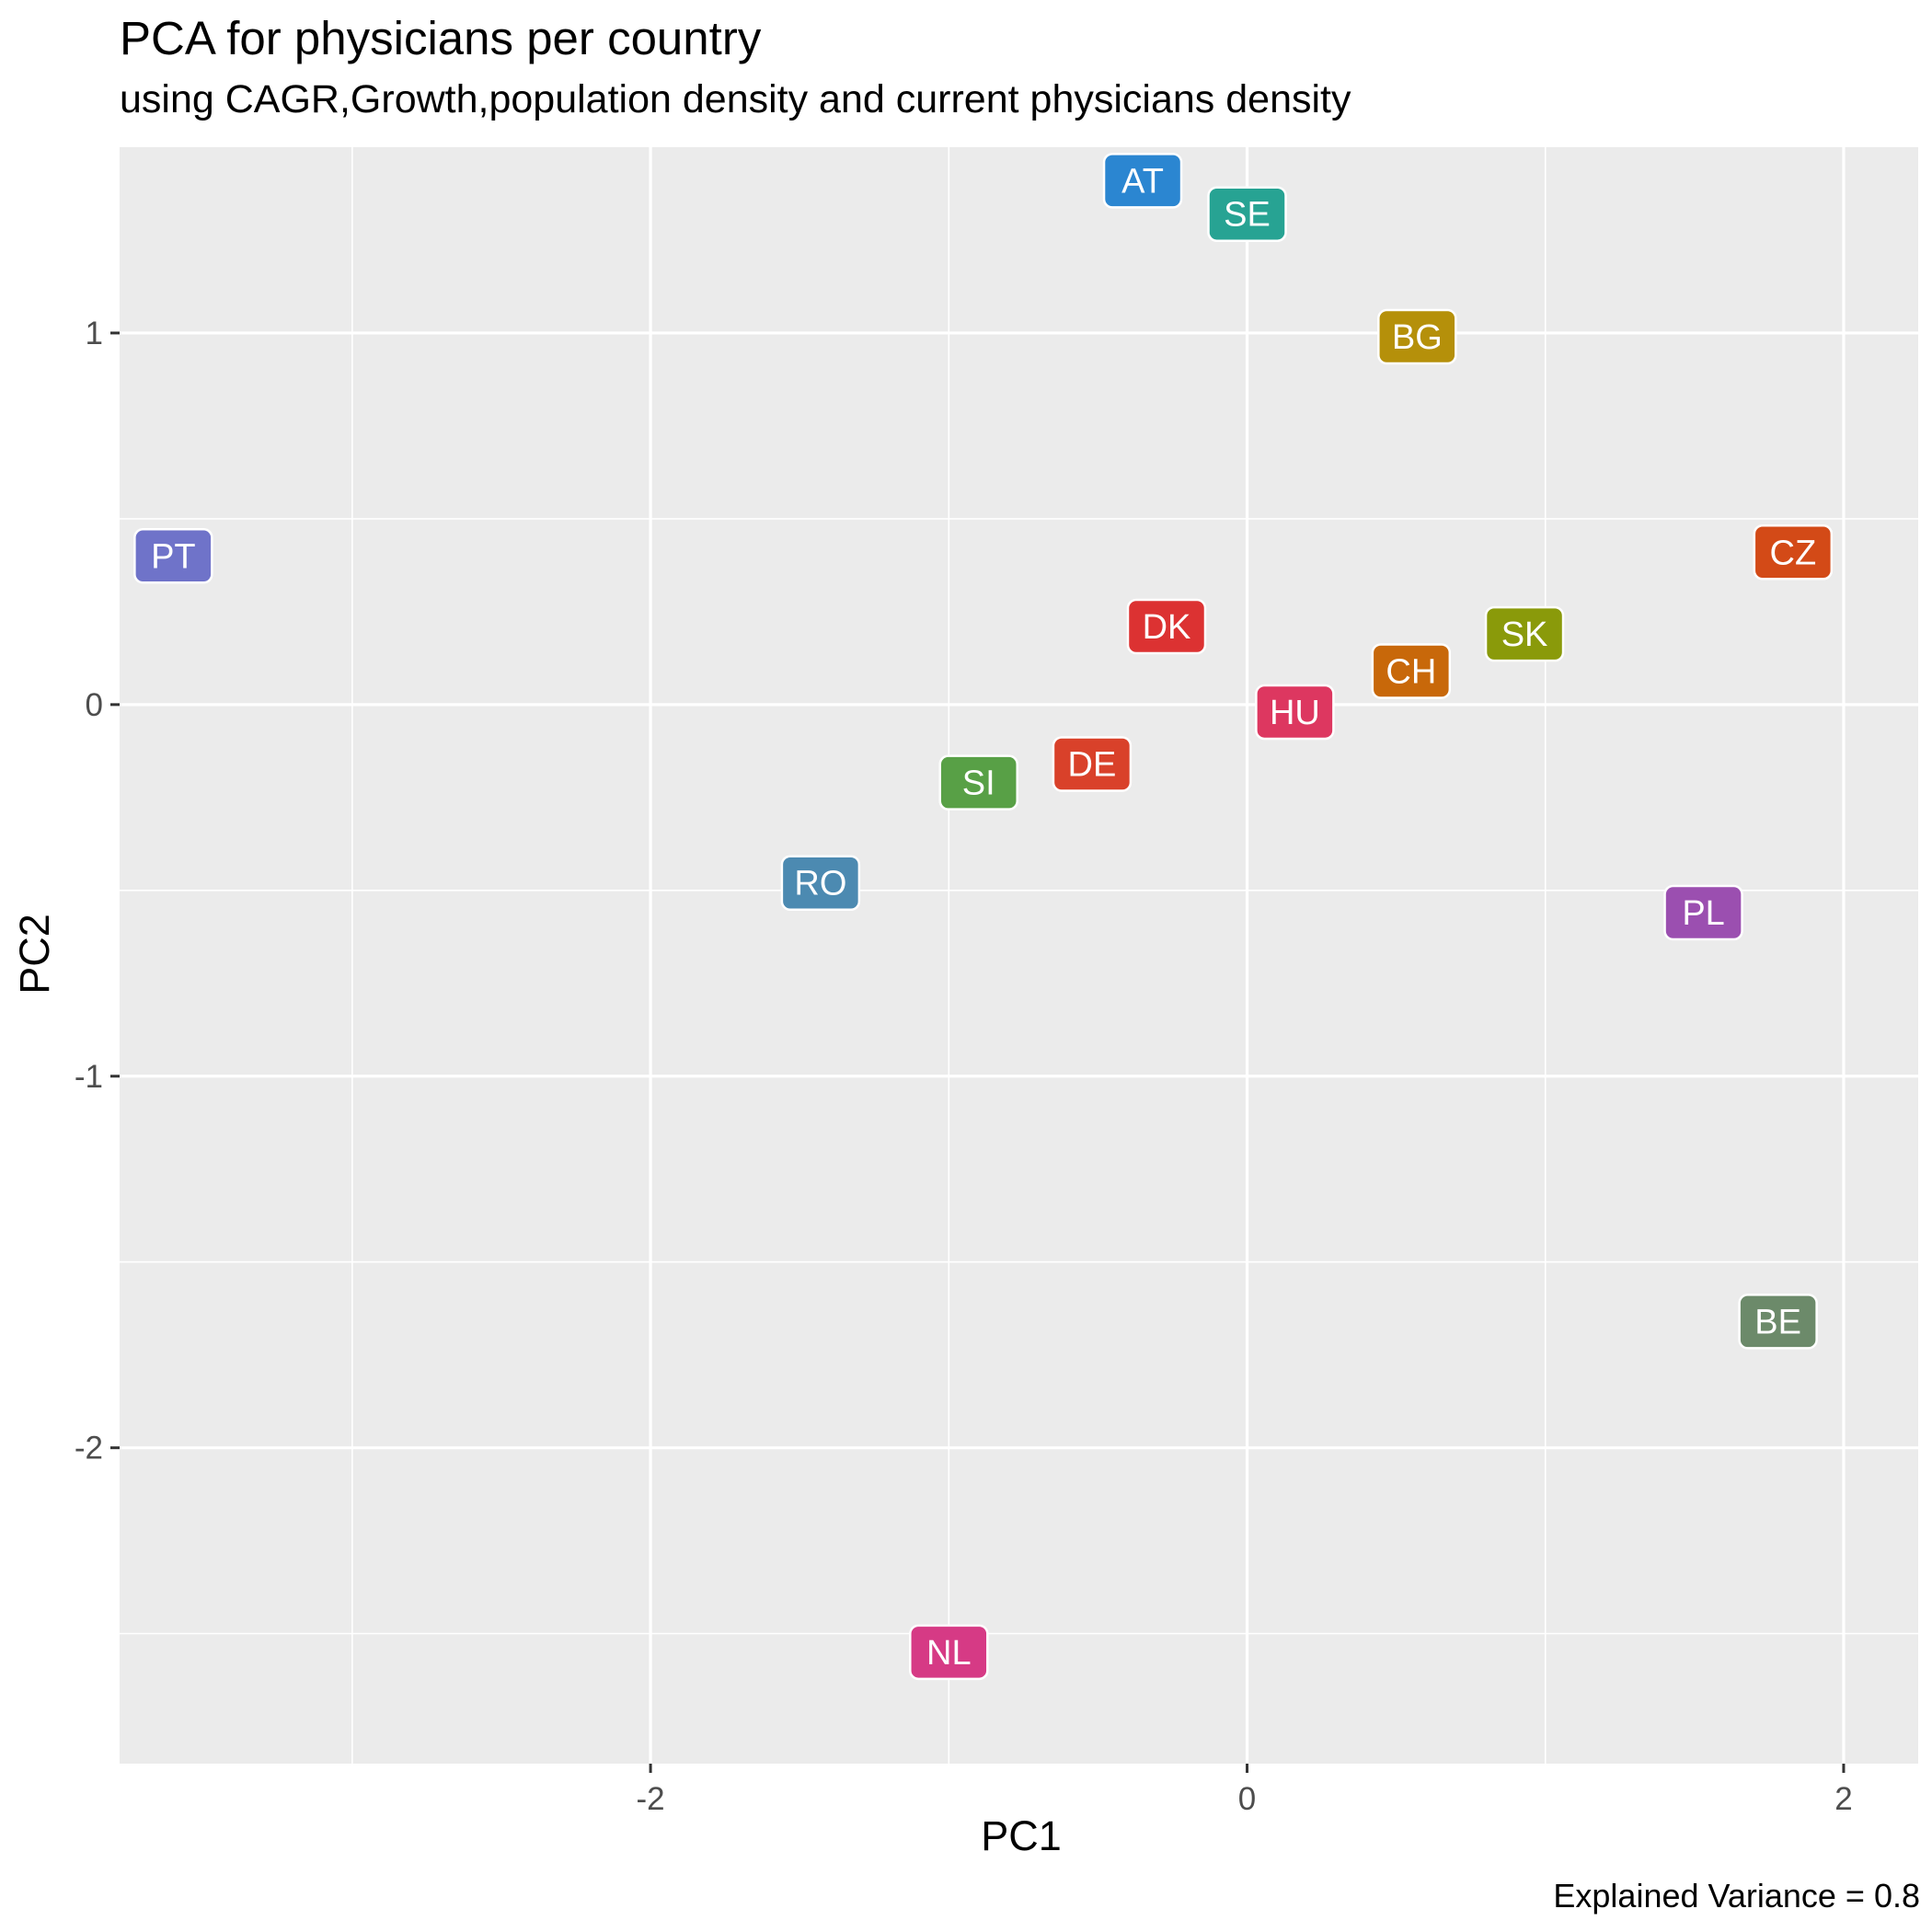 This screenshot has width=1932, height=1932. I want to click on y-tick-label: -2, so click(89, 1448).